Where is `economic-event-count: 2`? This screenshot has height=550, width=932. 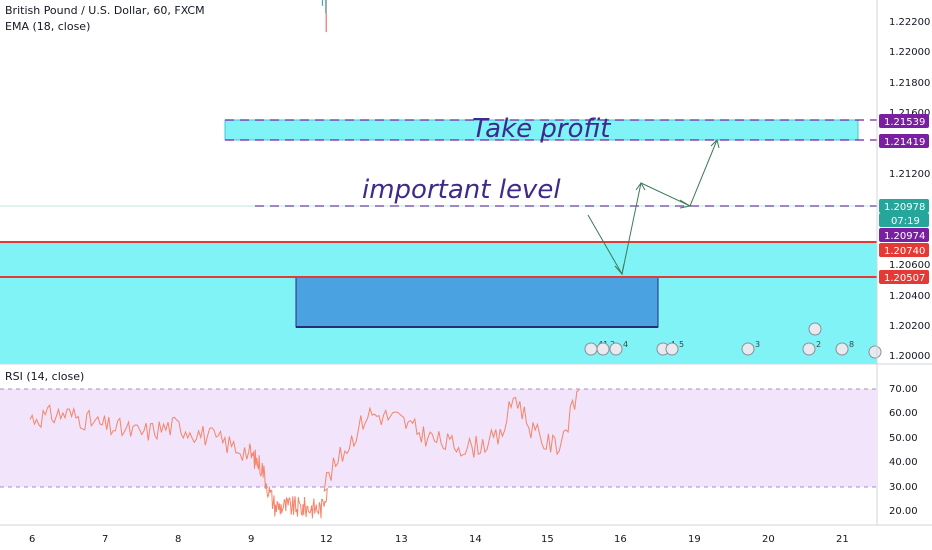 economic-event-count: 2 is located at coordinates (818, 344).